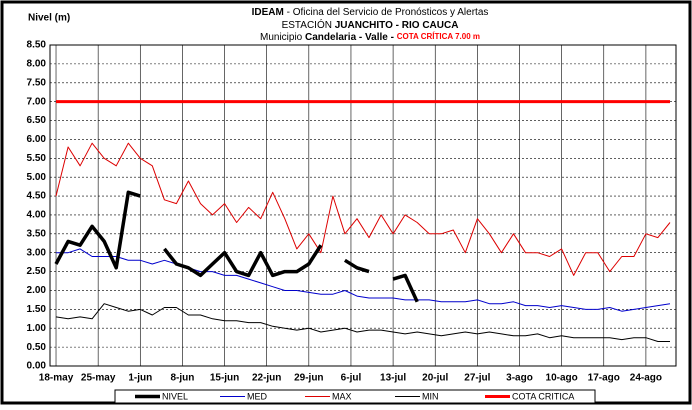  Describe the element at coordinates (37, 45) in the screenshot. I see `y-tick-label: 8.50` at that location.